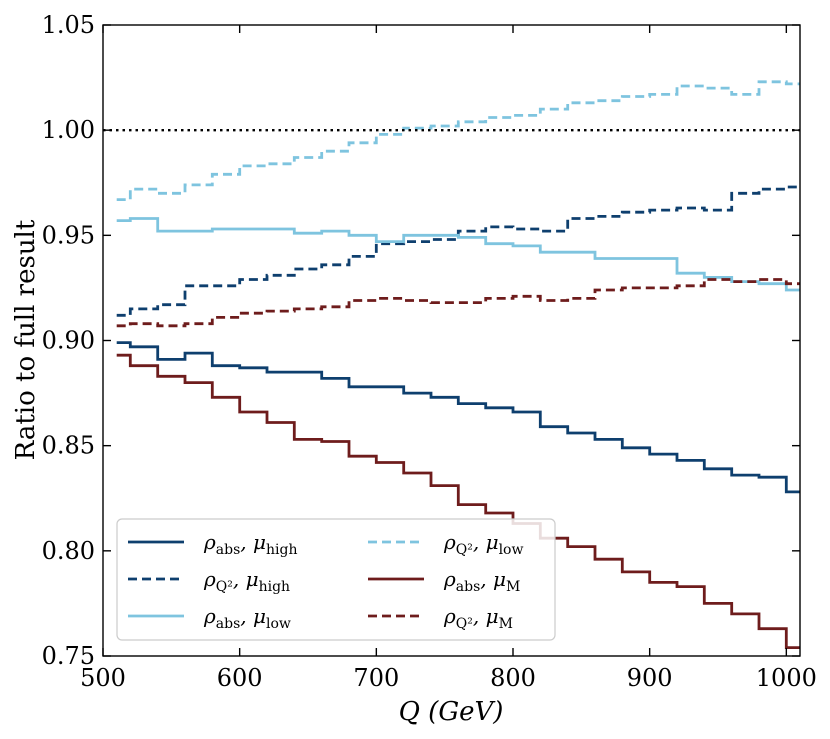 Image resolution: width=830 pixels, height=739 pixels. What do you see at coordinates (68, 551) in the screenshot?
I see `y-tick-label: 0.80` at bounding box center [68, 551].